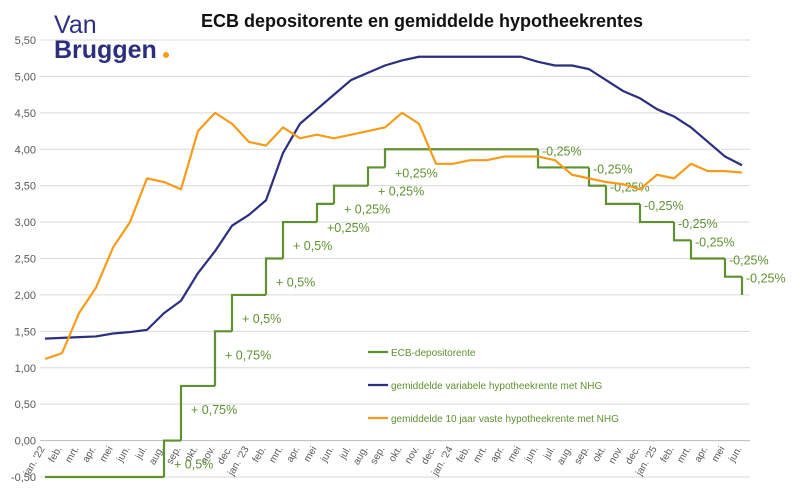  I want to click on y-tick-label: 5,50, so click(25, 41).